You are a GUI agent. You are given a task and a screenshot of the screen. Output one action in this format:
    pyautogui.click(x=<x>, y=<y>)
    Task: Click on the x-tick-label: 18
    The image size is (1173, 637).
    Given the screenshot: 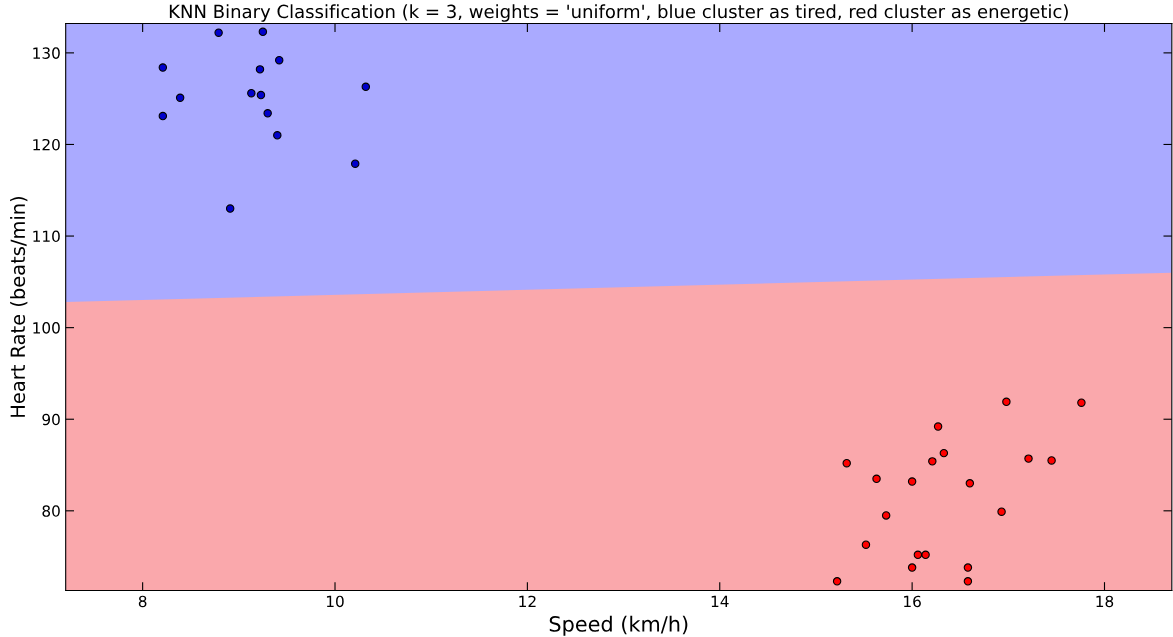 What is the action you would take?
    pyautogui.click(x=1105, y=601)
    